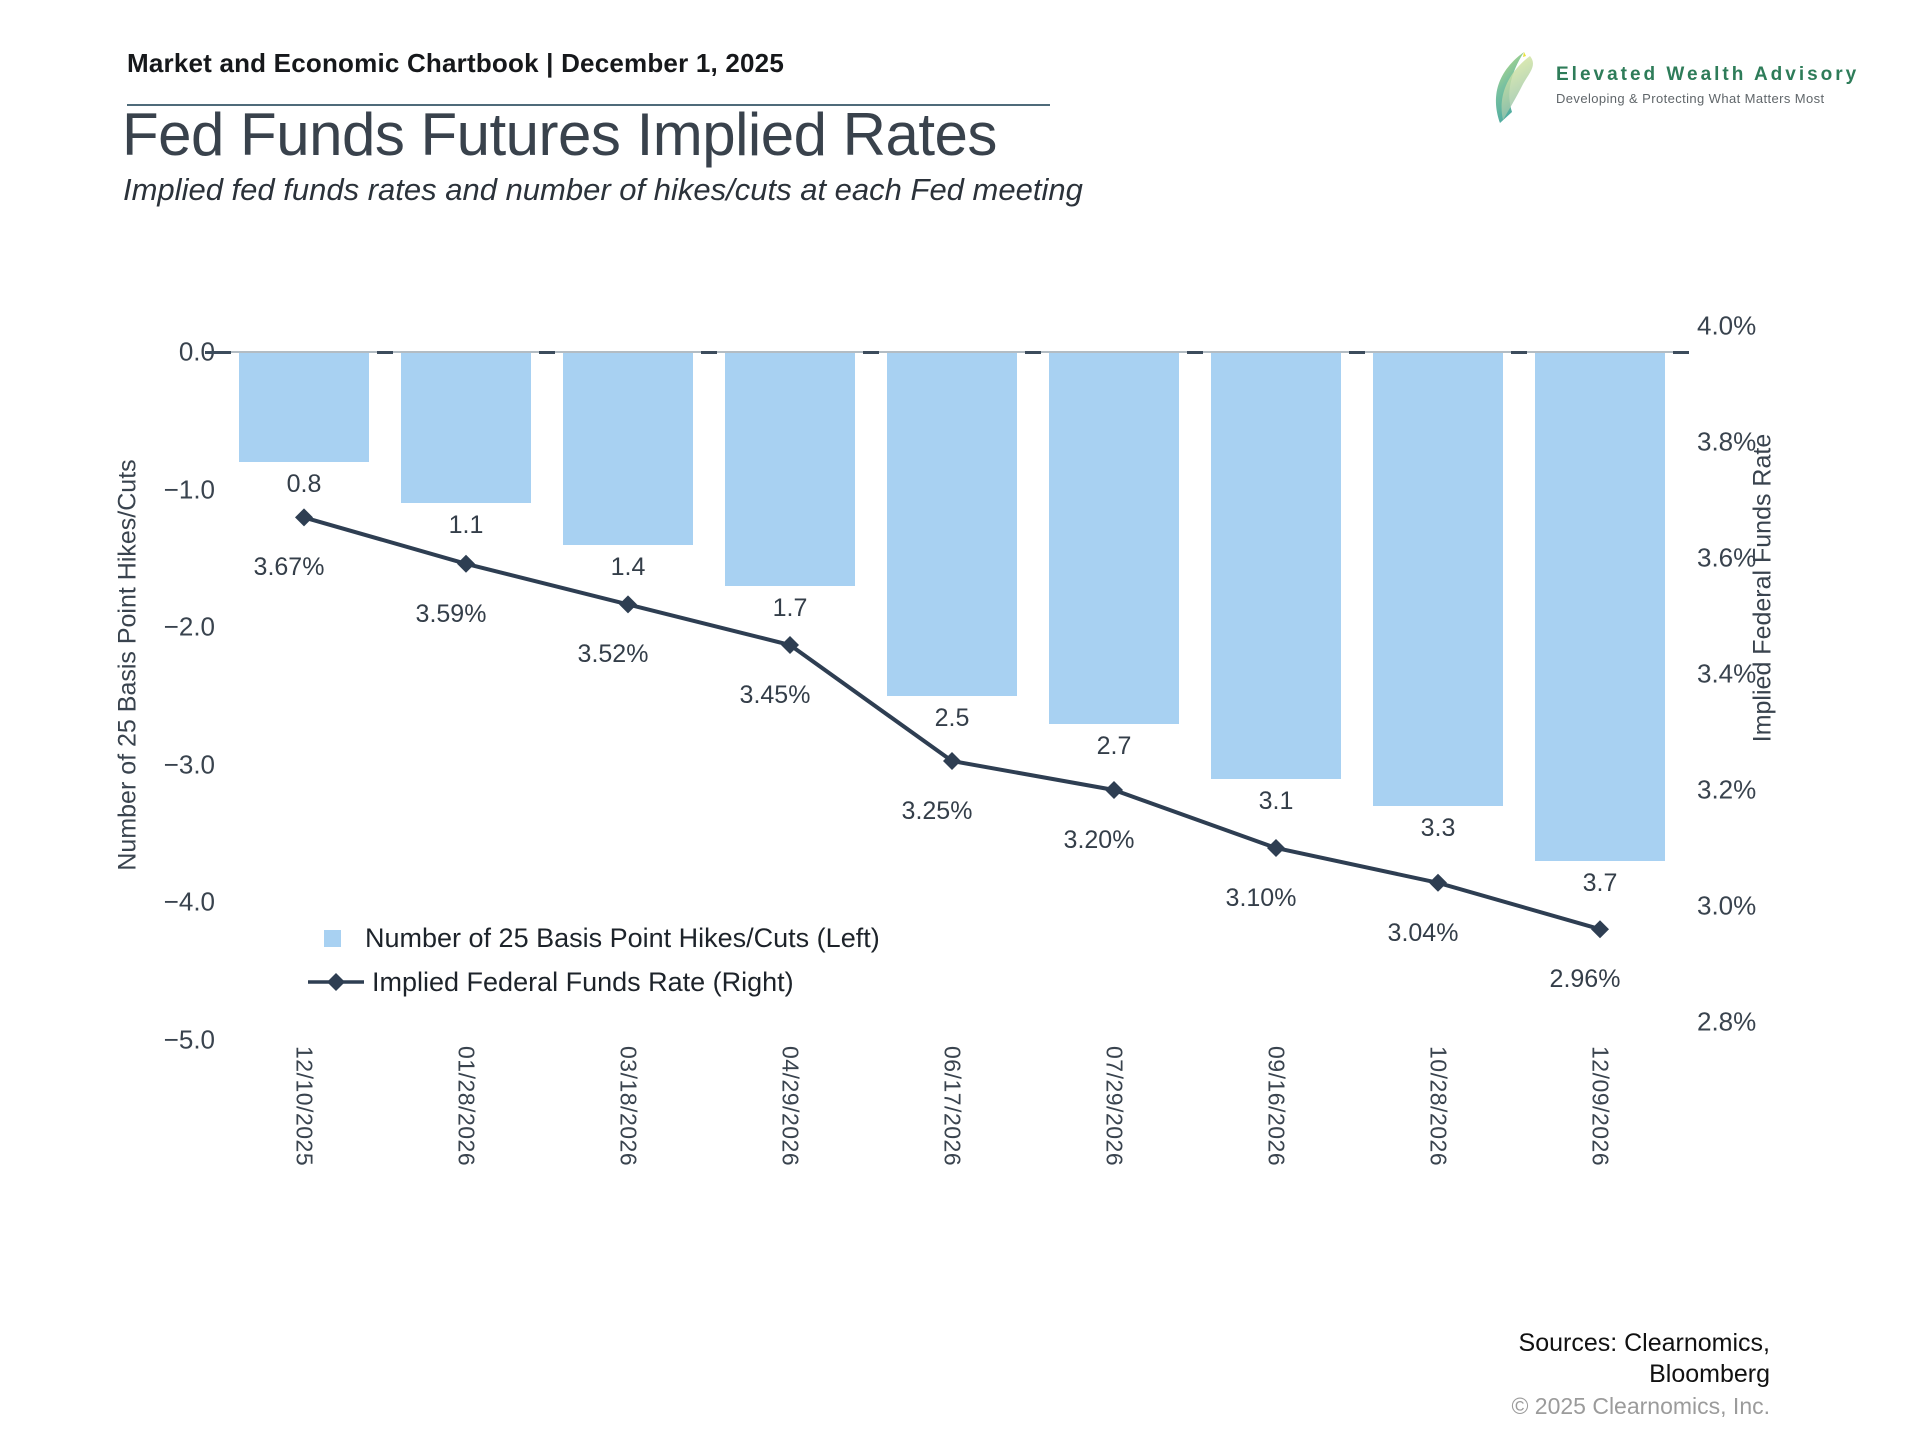 The width and height of the screenshot is (1920, 1440). What do you see at coordinates (1438, 1106) in the screenshot?
I see `x-axis-date-label: 10/28/2026` at bounding box center [1438, 1106].